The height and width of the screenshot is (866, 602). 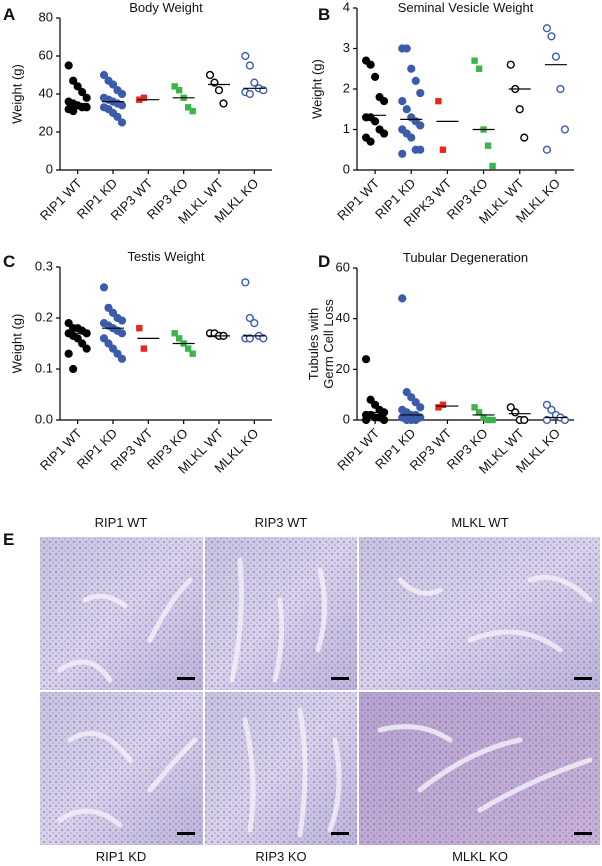 I want to click on image-label: MLKL WT, so click(x=479, y=522).